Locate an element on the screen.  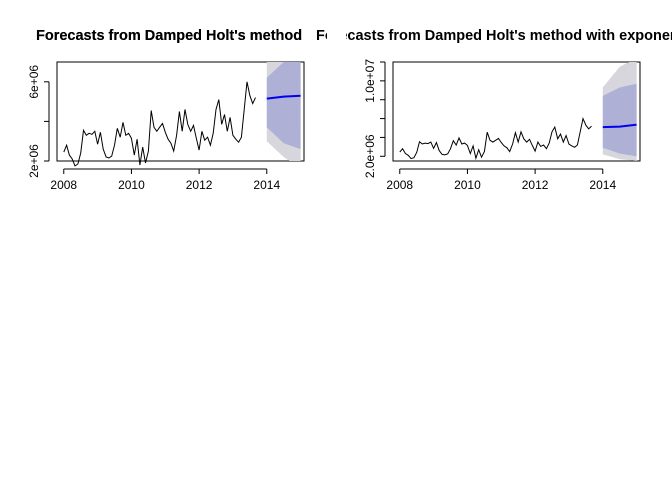
y-axis: 2e+06 6e+06 is located at coordinates (38, 121).